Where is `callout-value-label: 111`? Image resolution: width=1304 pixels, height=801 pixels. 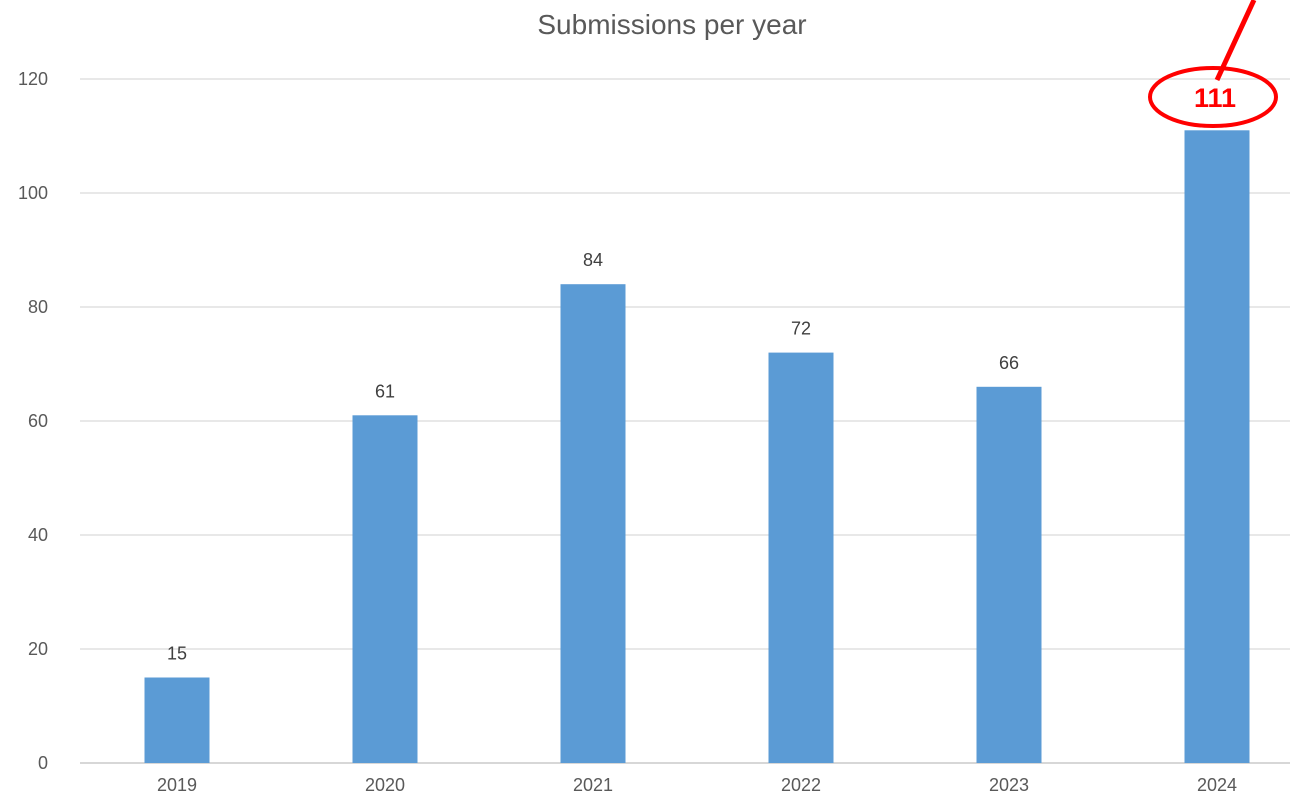
callout-value-label: 111 is located at coordinates (1215, 98).